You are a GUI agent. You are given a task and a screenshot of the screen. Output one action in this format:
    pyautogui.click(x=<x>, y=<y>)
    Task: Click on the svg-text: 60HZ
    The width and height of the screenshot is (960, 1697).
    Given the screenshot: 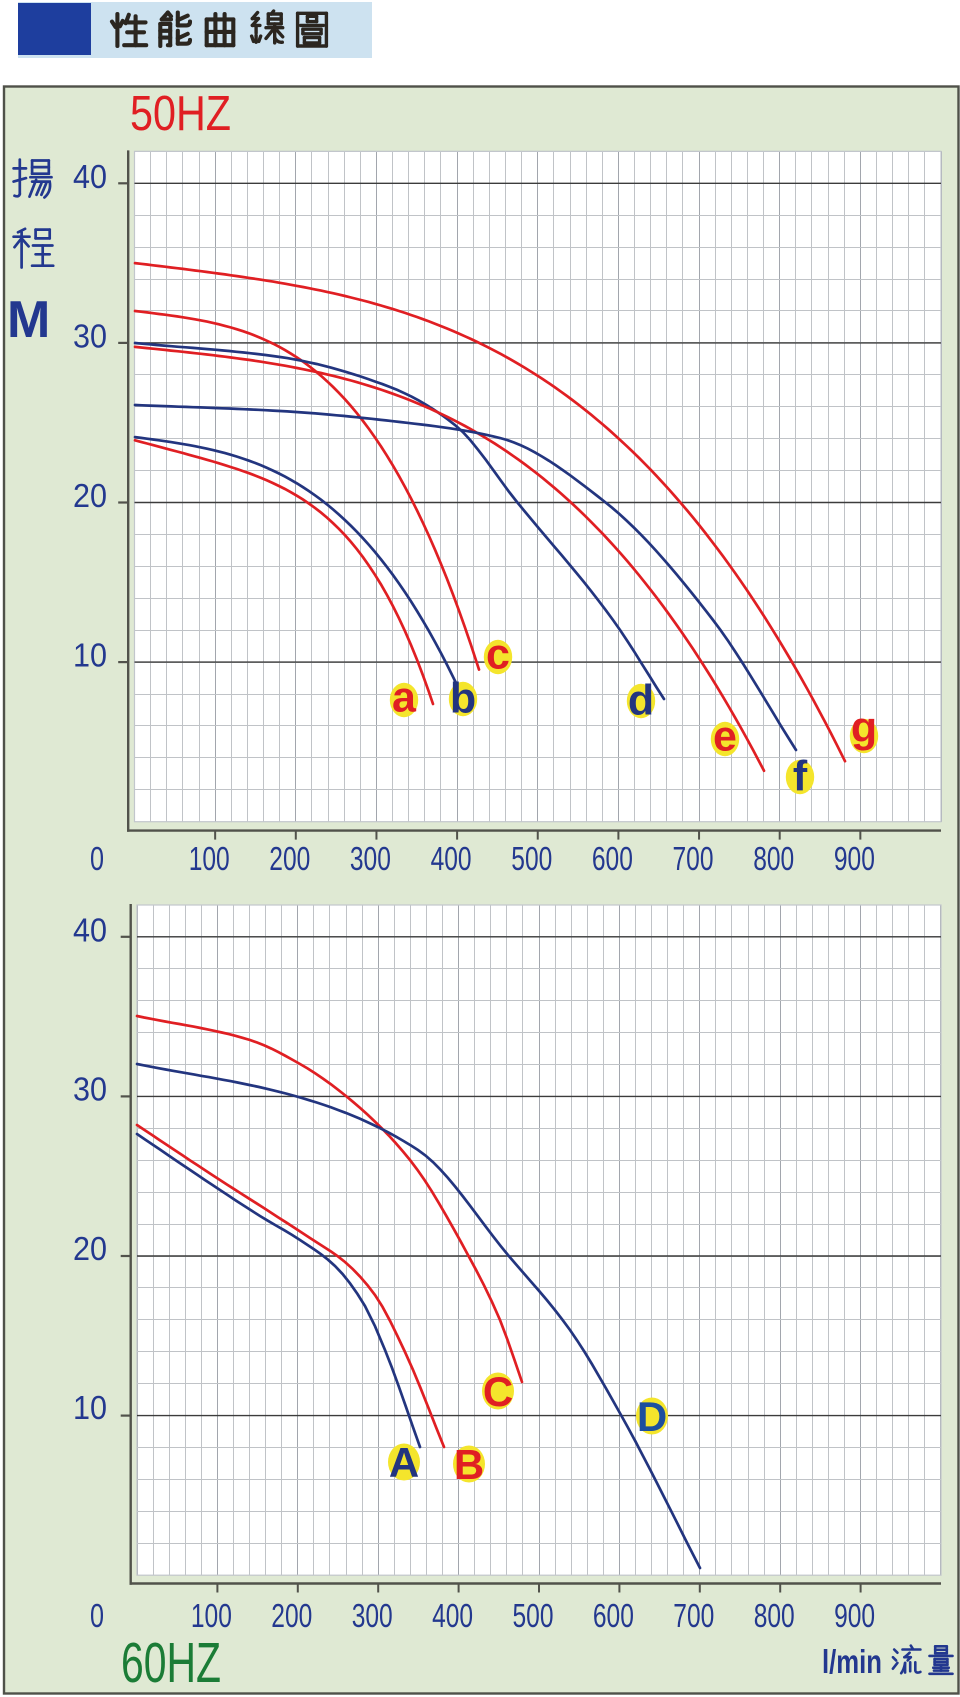 What is the action you would take?
    pyautogui.click(x=171, y=1663)
    